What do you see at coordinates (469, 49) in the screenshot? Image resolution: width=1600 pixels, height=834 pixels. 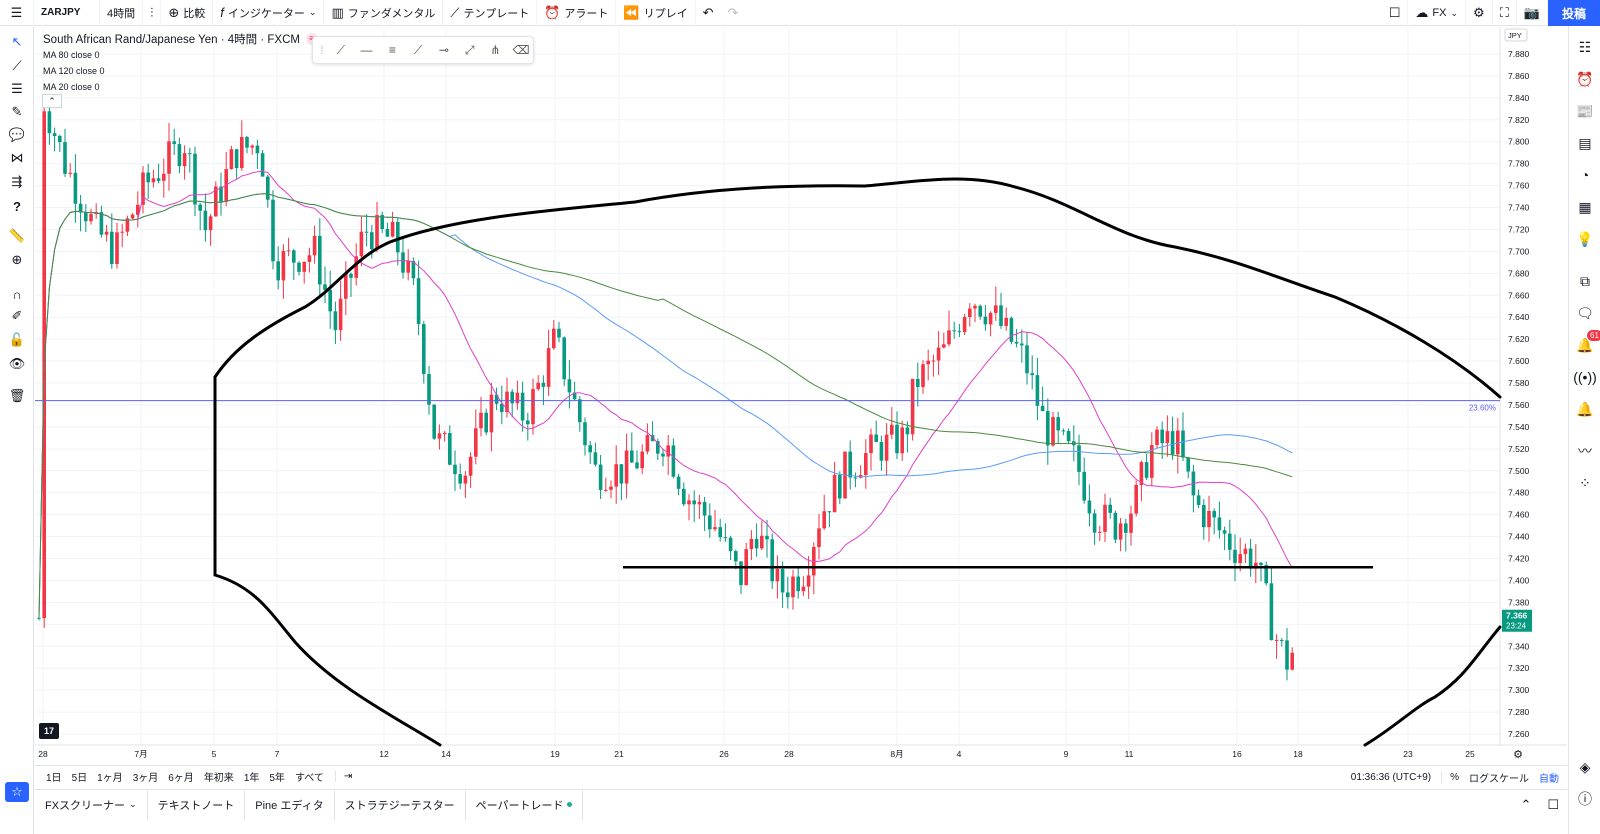 I see `extended-line-icon: ⤢` at bounding box center [469, 49].